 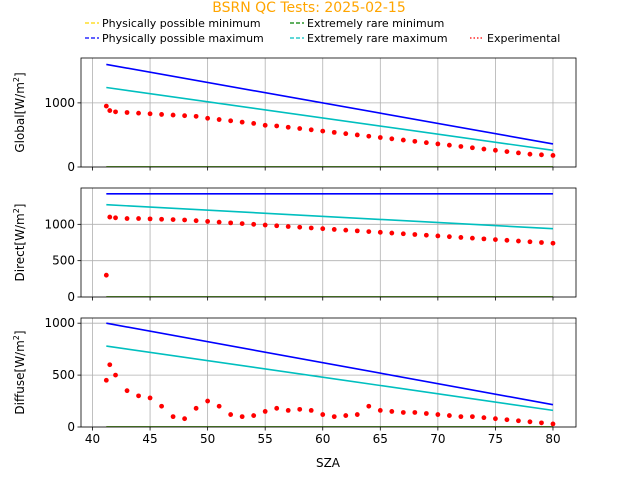 What do you see at coordinates (63, 375) in the screenshot?
I see `y-tick-label: 500` at bounding box center [63, 375].